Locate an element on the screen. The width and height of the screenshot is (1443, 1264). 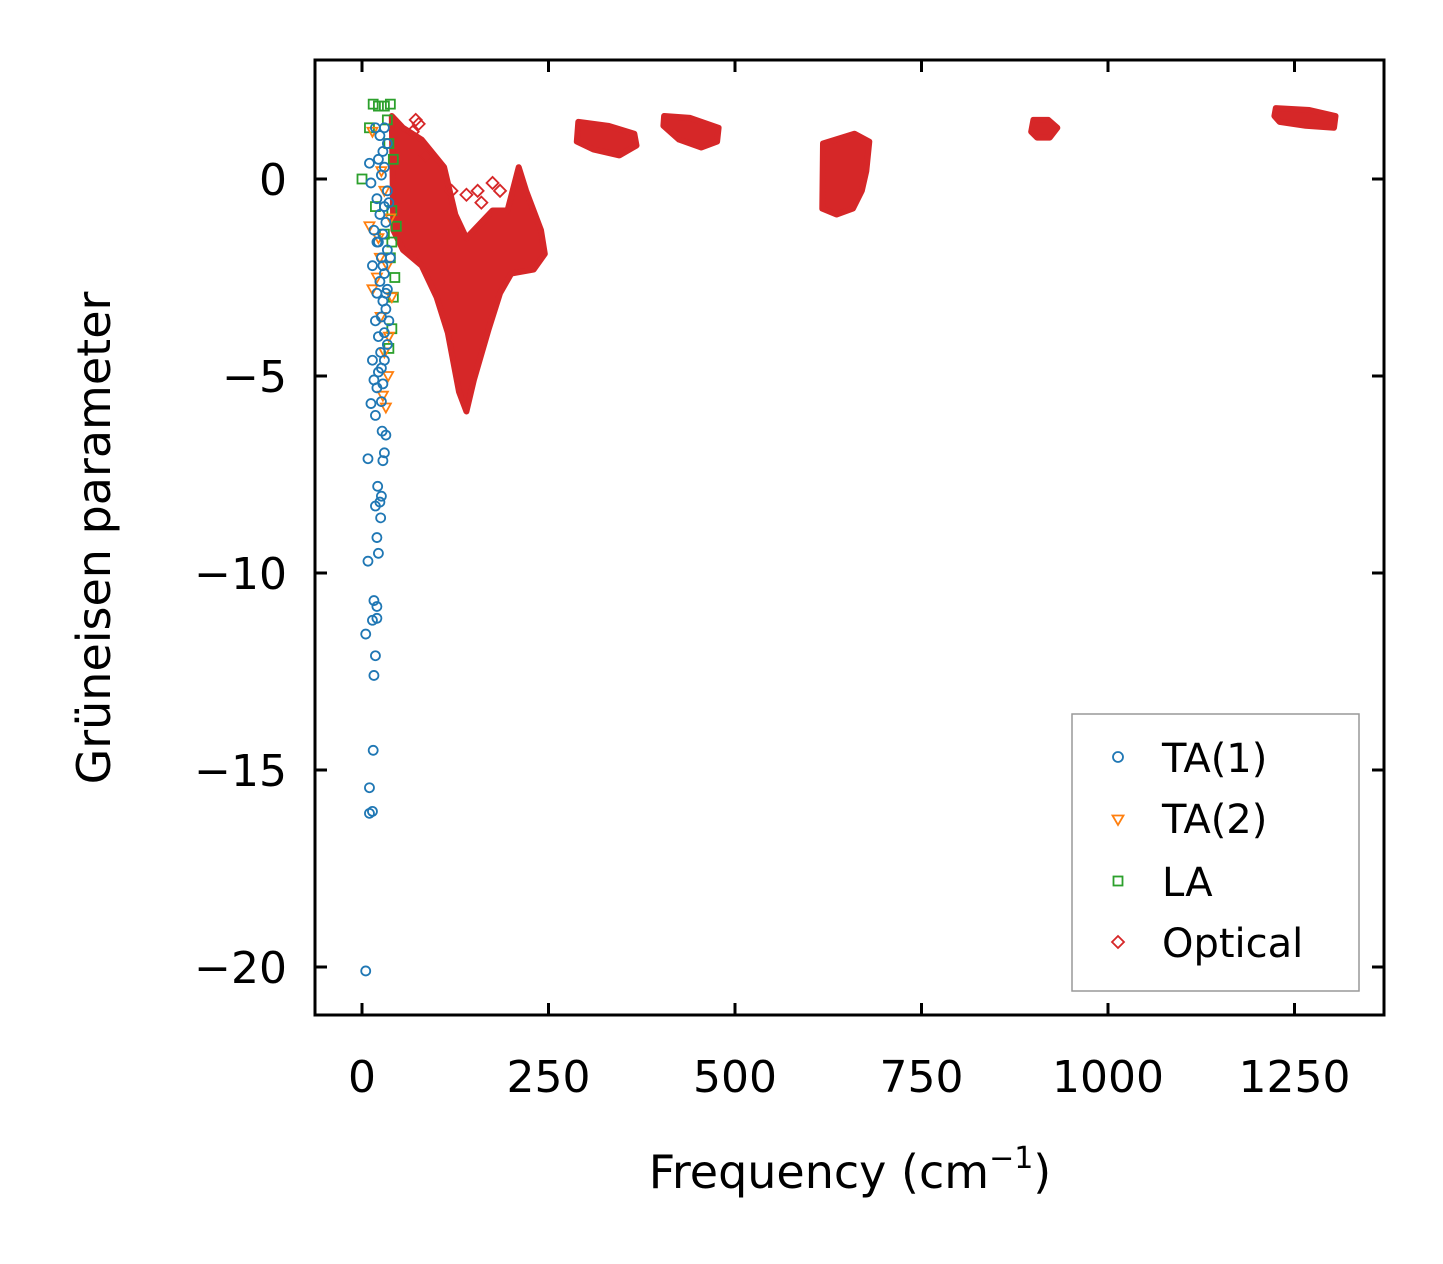
y-tick-label: −5 is located at coordinates (254, 377).